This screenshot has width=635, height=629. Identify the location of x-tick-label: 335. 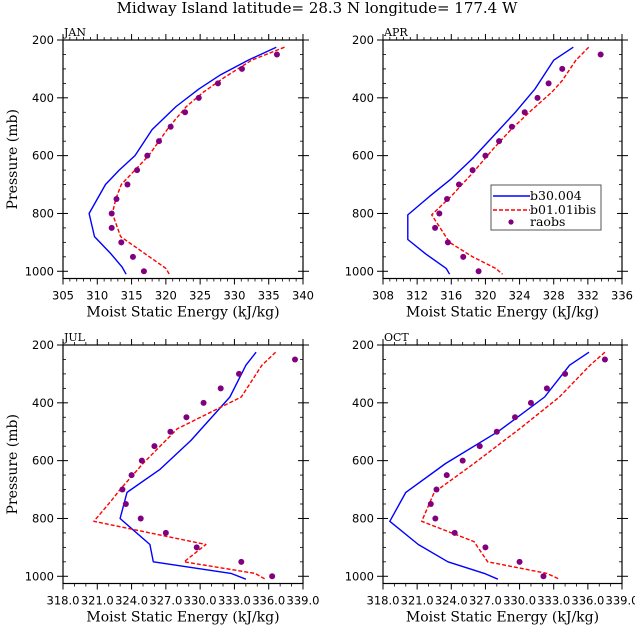
(269, 296).